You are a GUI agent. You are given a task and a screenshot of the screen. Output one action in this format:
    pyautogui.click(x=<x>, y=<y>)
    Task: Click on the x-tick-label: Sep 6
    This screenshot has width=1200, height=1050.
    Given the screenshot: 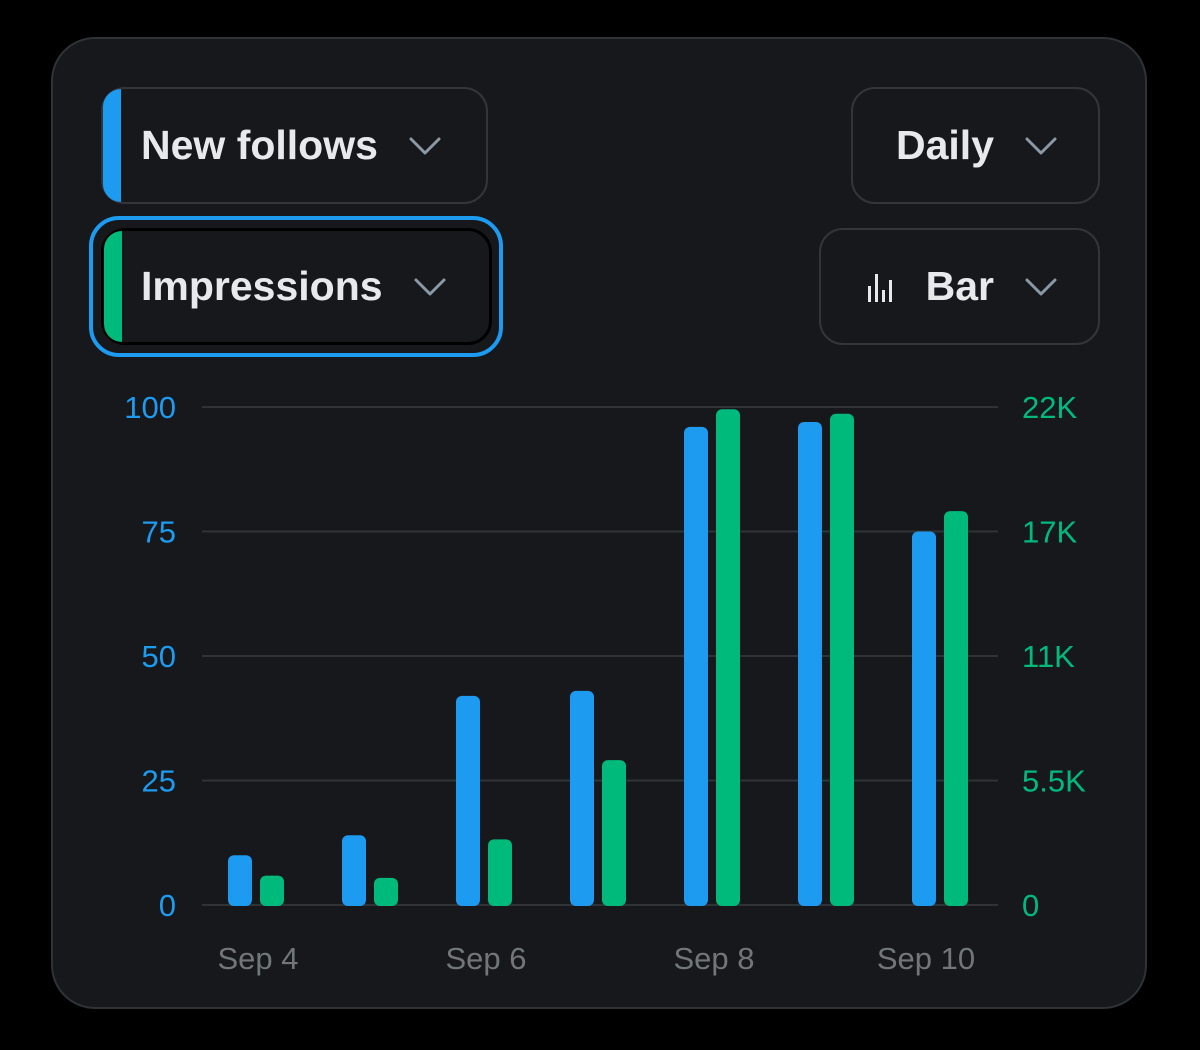 What is the action you would take?
    pyautogui.click(x=485, y=958)
    